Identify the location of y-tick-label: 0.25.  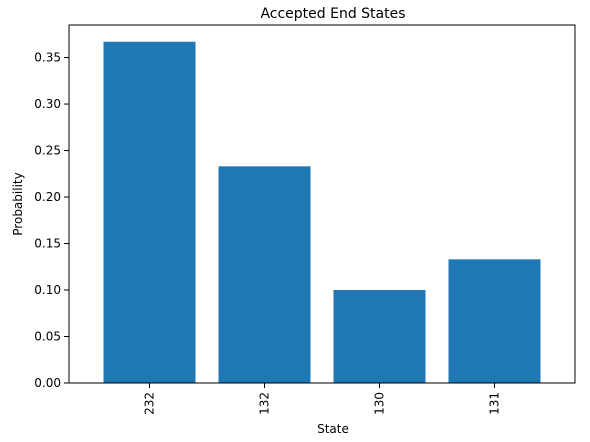
(47, 151).